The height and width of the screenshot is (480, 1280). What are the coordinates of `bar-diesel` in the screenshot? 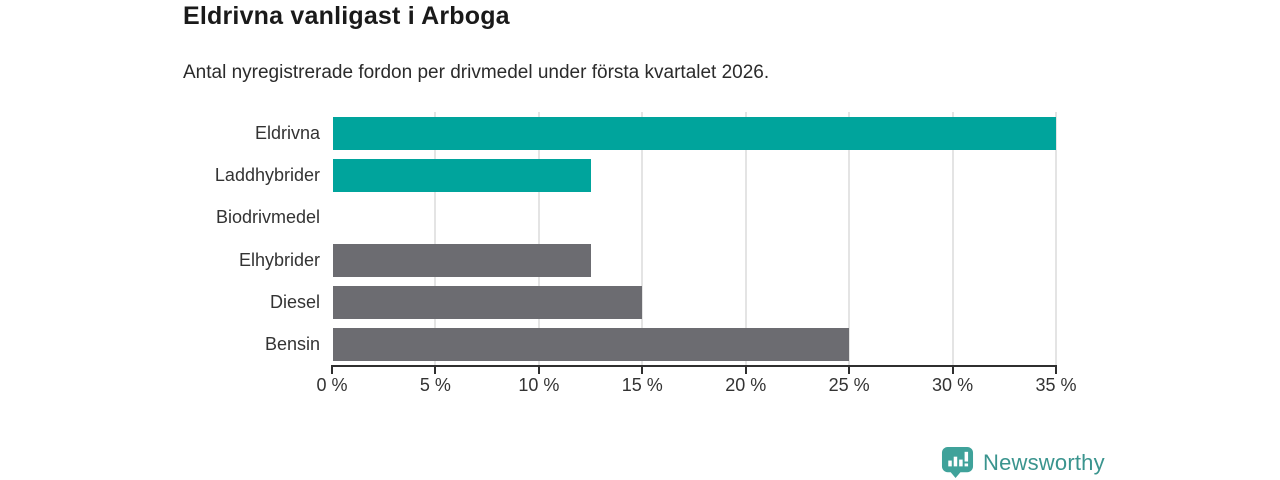 It's located at (488, 302).